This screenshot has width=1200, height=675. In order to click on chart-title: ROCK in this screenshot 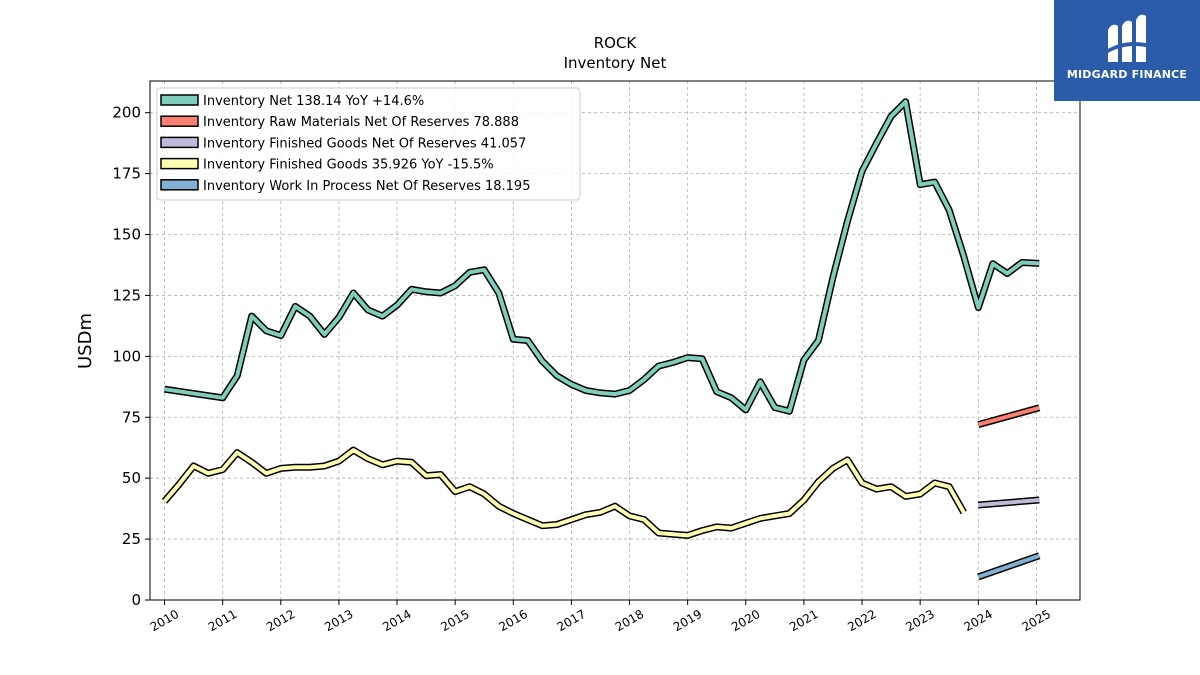, I will do `click(616, 43)`.